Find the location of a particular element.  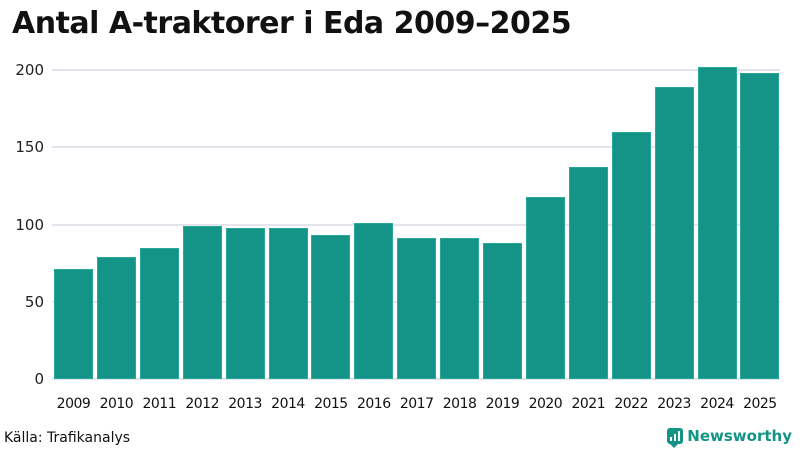

y-tick-label: 100 is located at coordinates (29, 224).